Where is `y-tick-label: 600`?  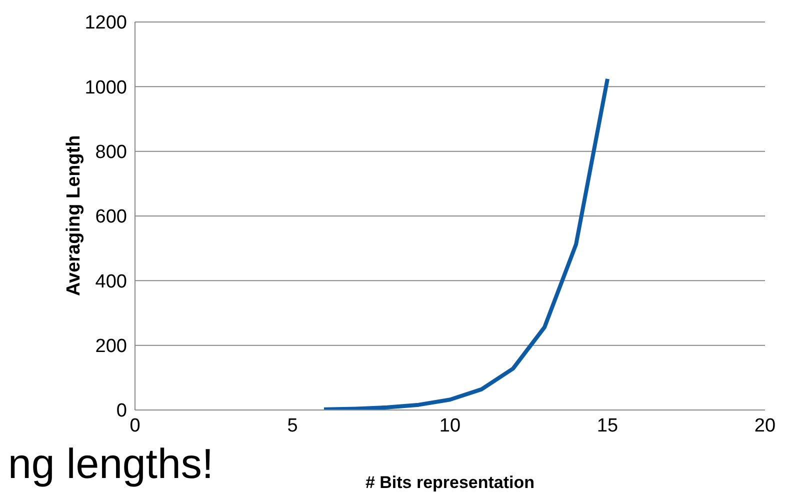 y-tick-label: 600 is located at coordinates (111, 217).